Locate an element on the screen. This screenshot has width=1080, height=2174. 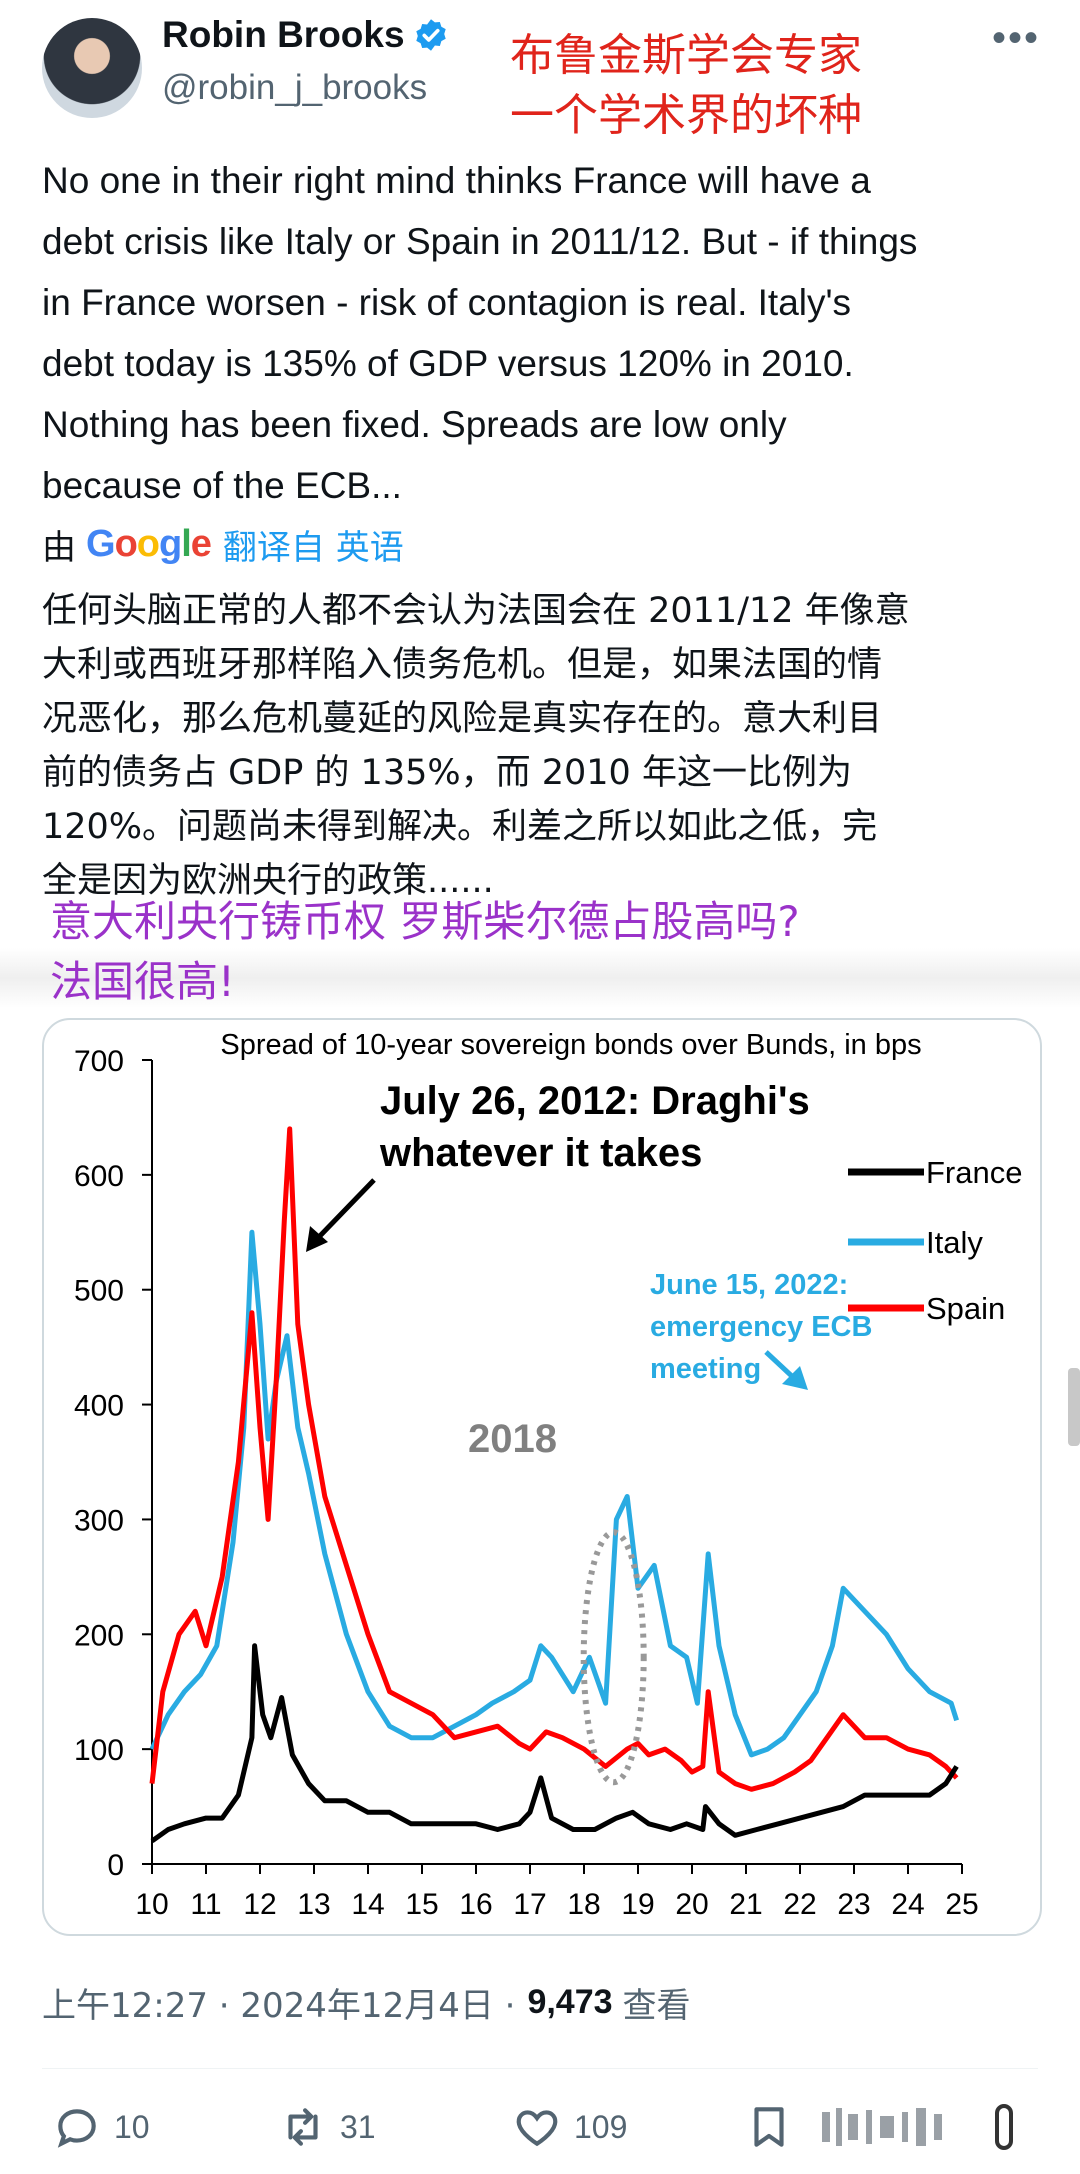
y-tick-label: 500 is located at coordinates (99, 1291).